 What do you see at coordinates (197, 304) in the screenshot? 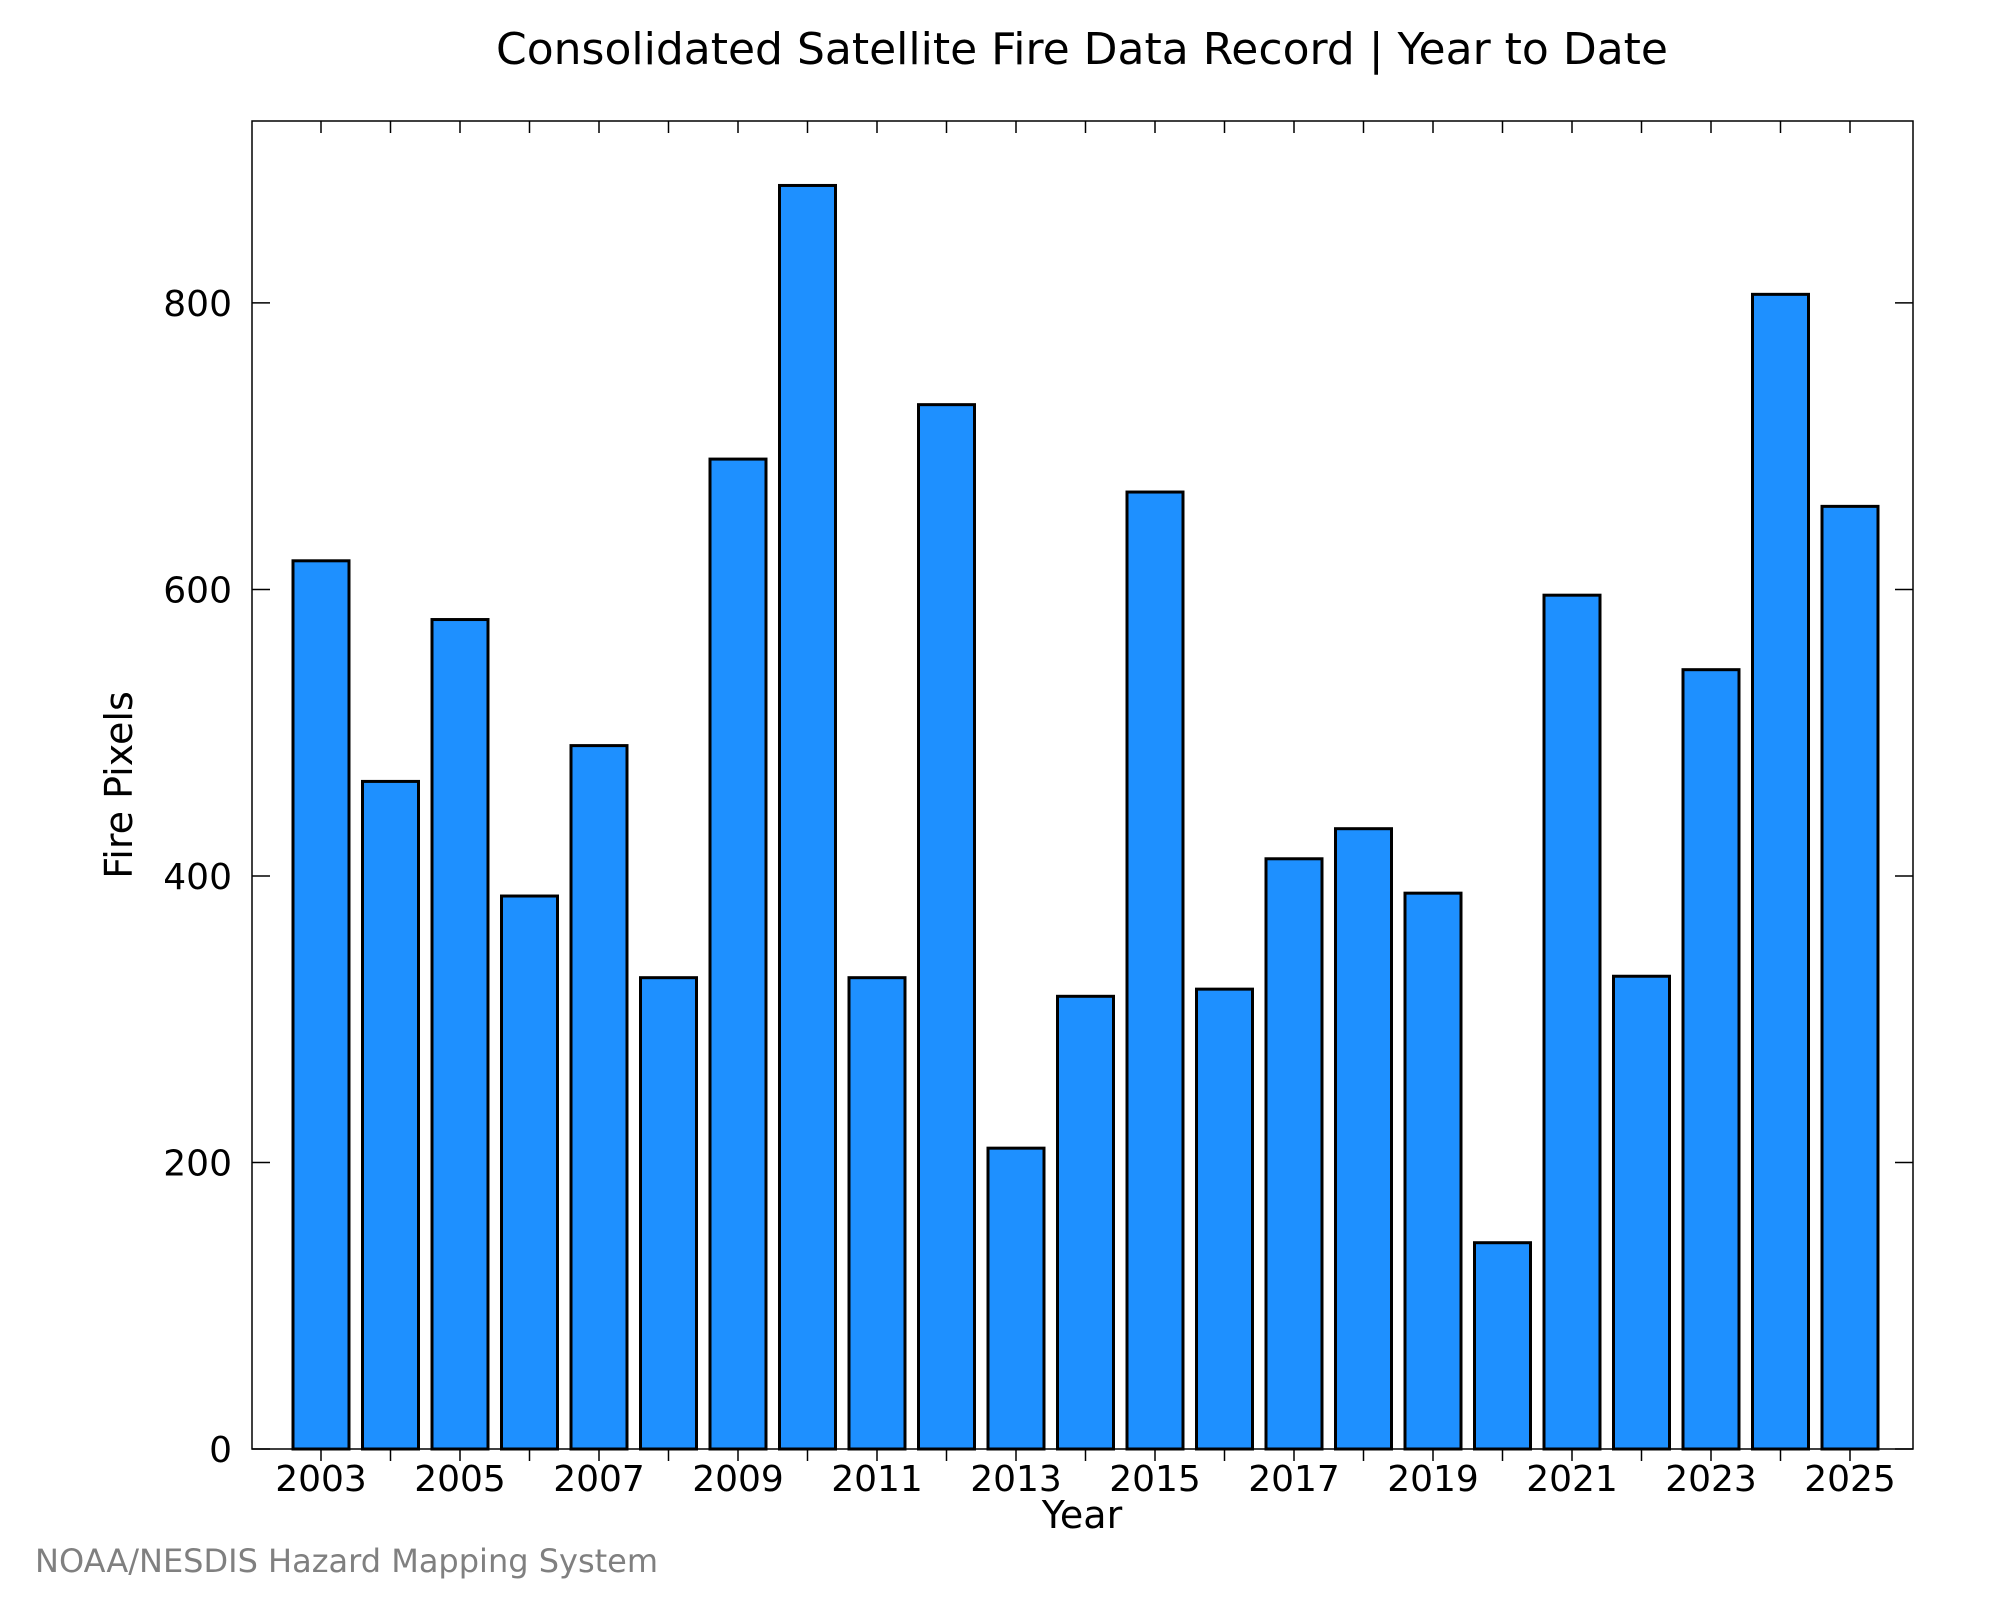
I see `y-tick-label: 800` at bounding box center [197, 304].